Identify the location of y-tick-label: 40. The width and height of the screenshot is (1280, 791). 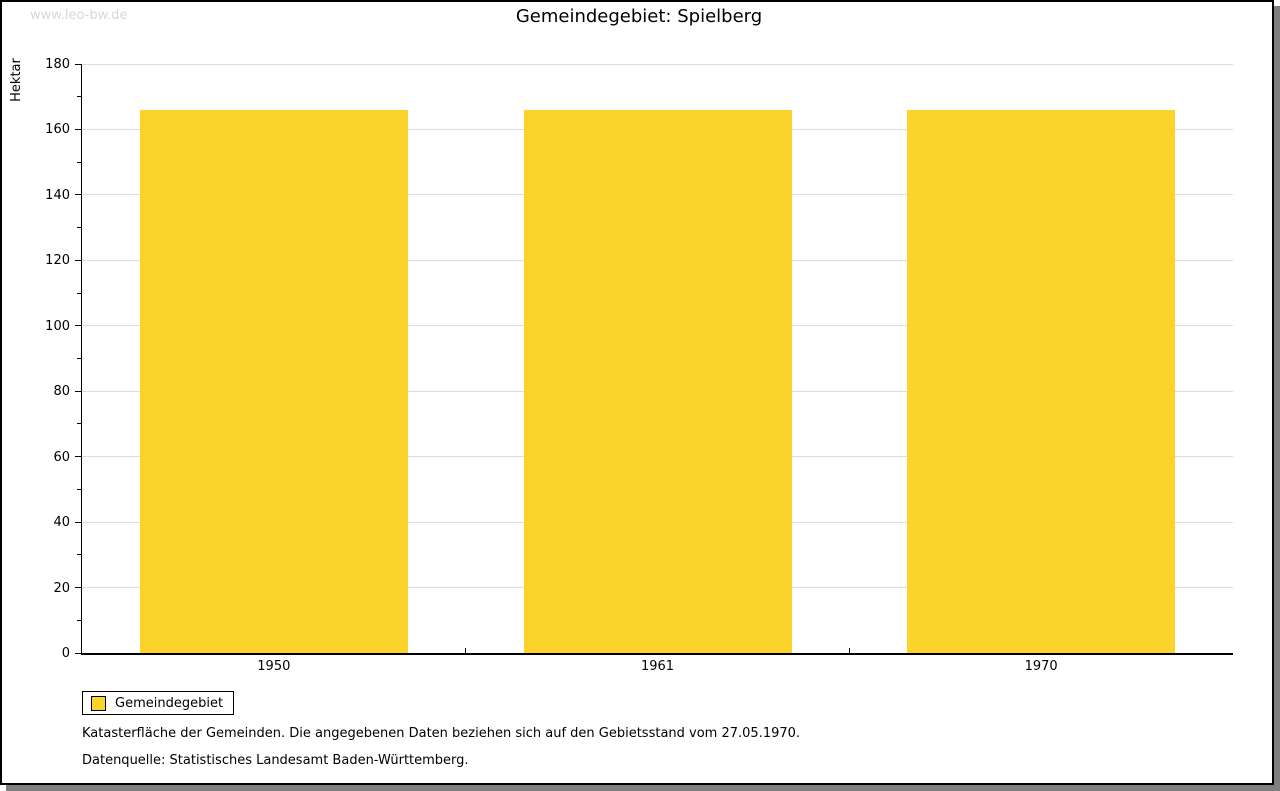
(61, 523).